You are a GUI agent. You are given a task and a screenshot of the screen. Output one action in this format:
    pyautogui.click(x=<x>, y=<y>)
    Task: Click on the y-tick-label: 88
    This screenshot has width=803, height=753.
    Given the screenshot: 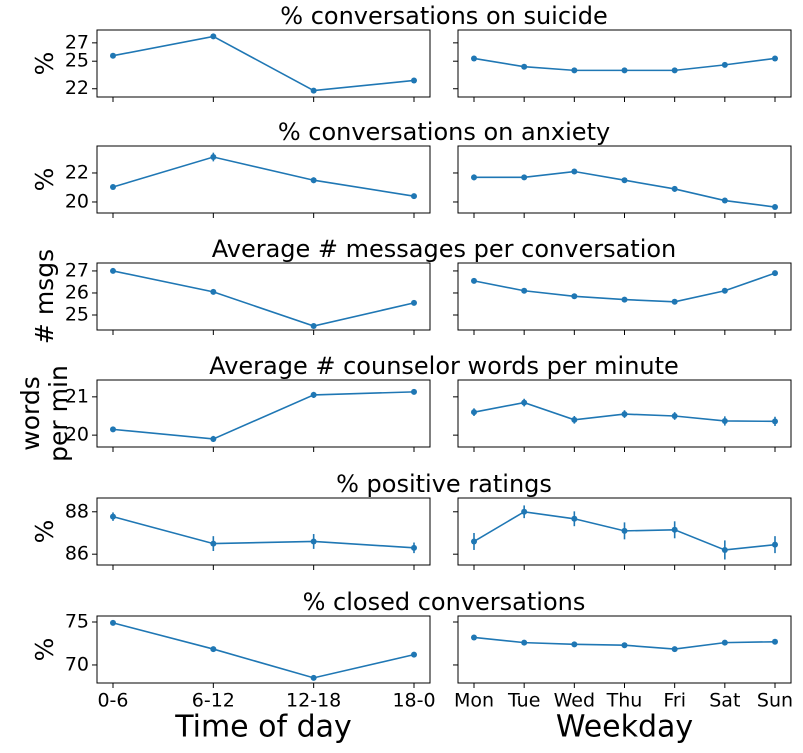 What is the action you would take?
    pyautogui.click(x=77, y=511)
    